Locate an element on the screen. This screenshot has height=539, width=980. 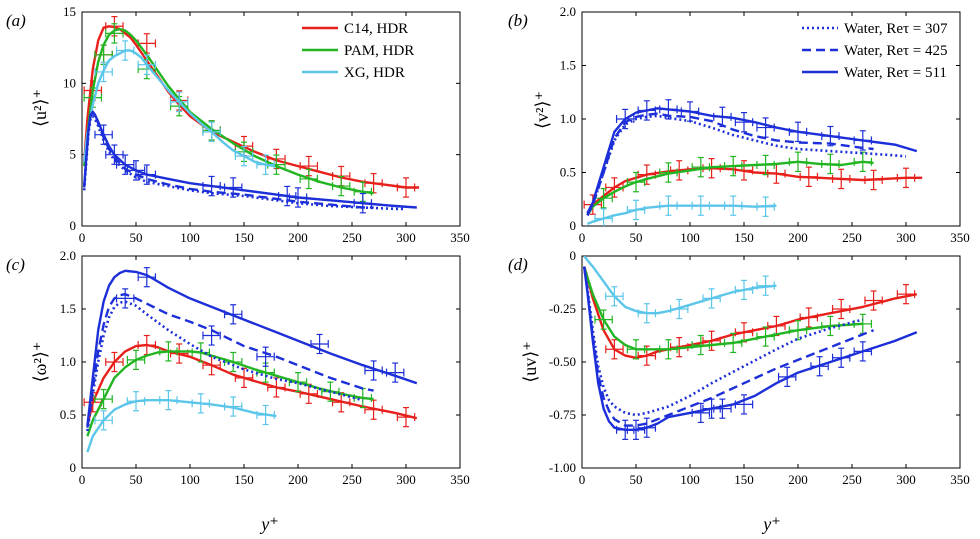
panel-b-label: (b) is located at coordinates (518, 20).